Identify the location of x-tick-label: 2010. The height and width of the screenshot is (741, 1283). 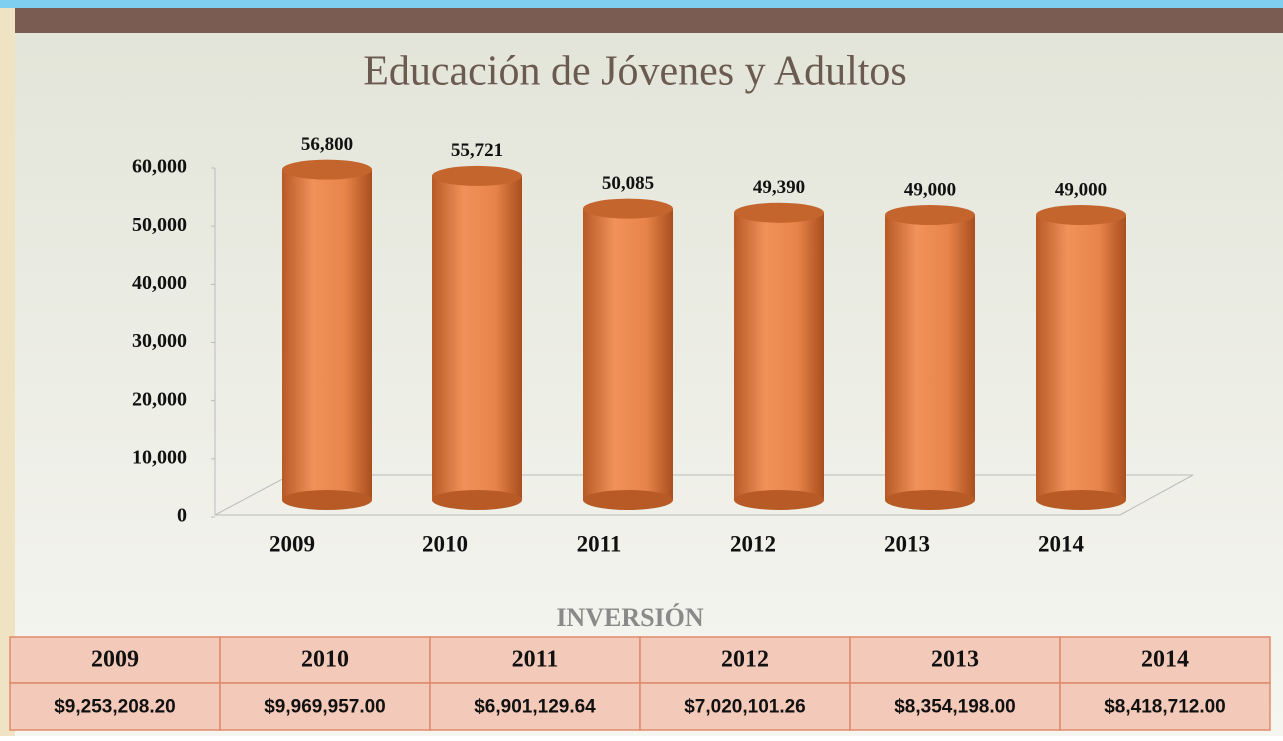
(445, 543).